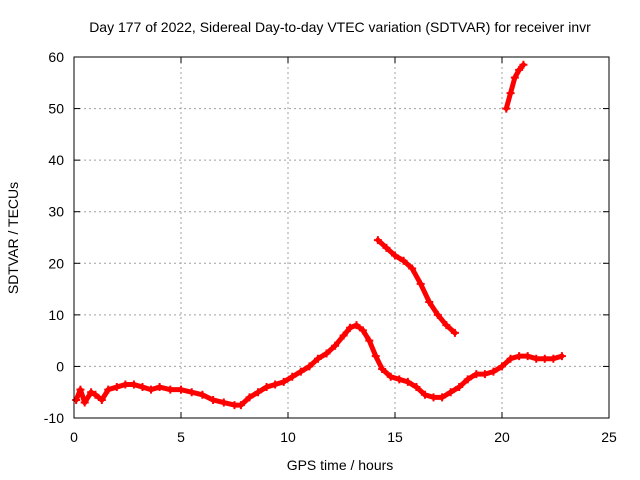  Describe the element at coordinates (56, 212) in the screenshot. I see `y-tick-label: 30` at that location.